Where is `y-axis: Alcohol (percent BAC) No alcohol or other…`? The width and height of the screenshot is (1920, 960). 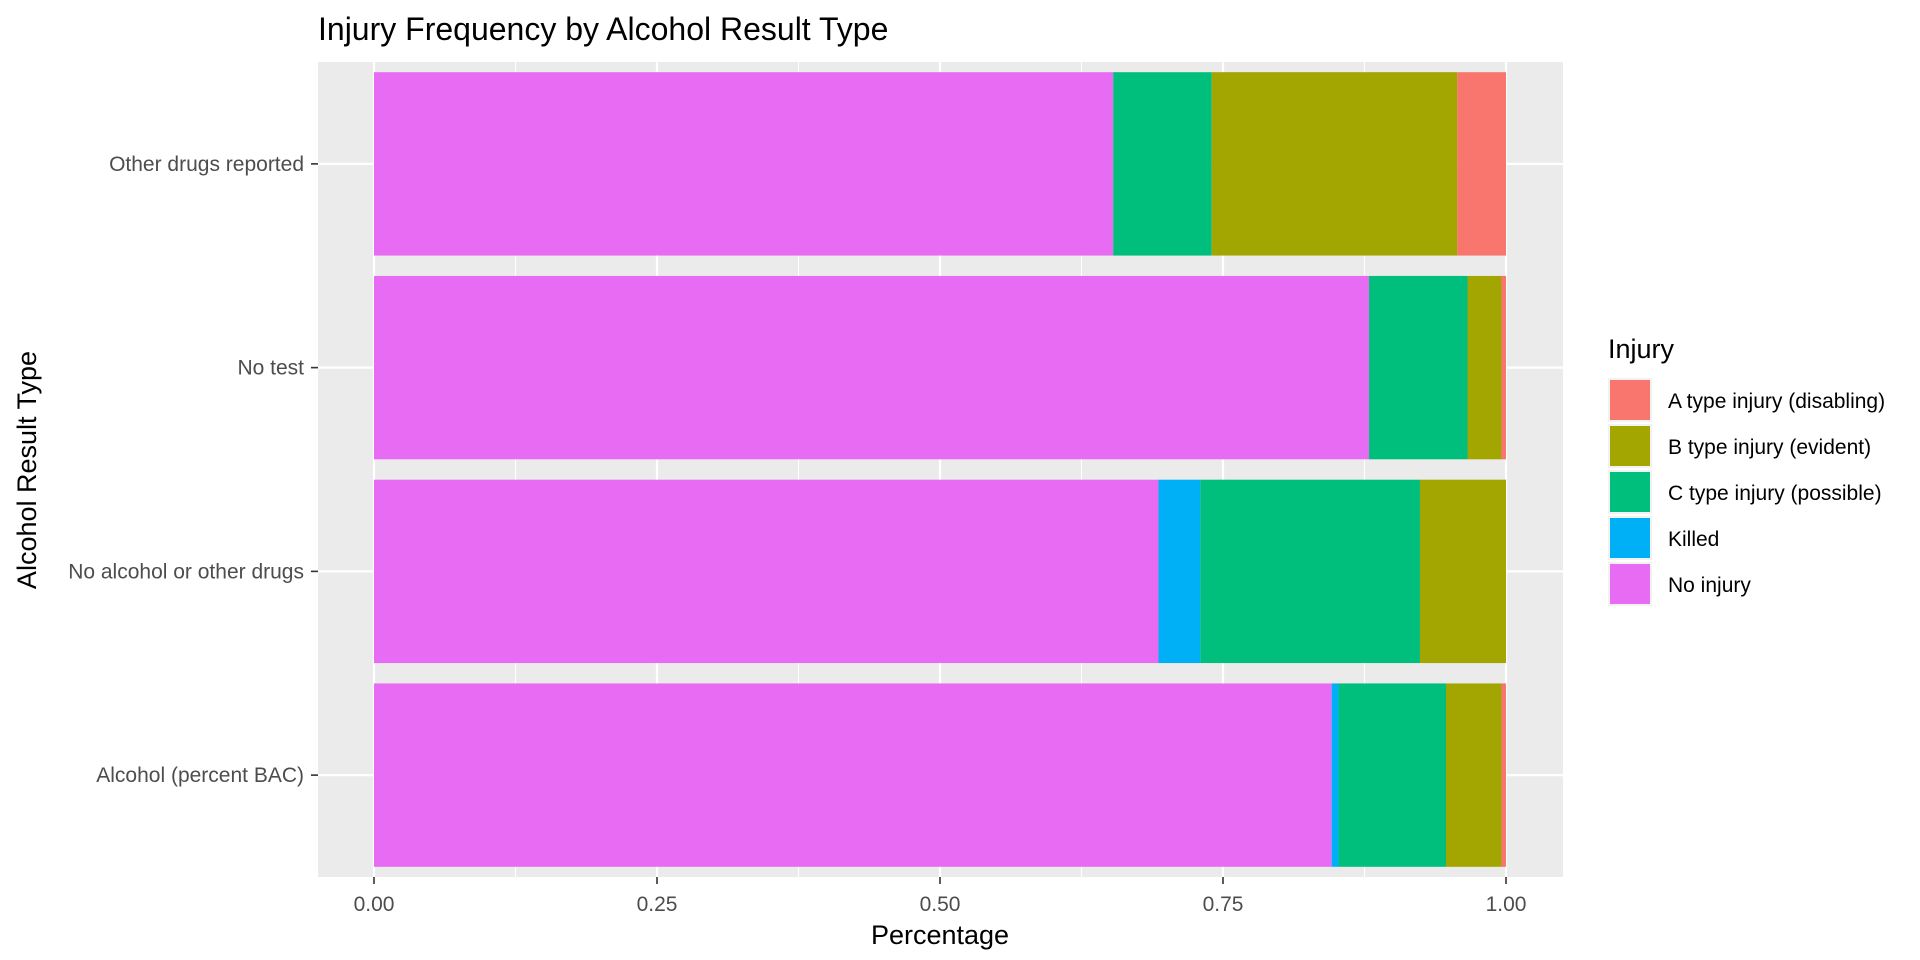 y-axis: Alcohol (percent BAC) No alcohol or other… is located at coordinates (193, 470).